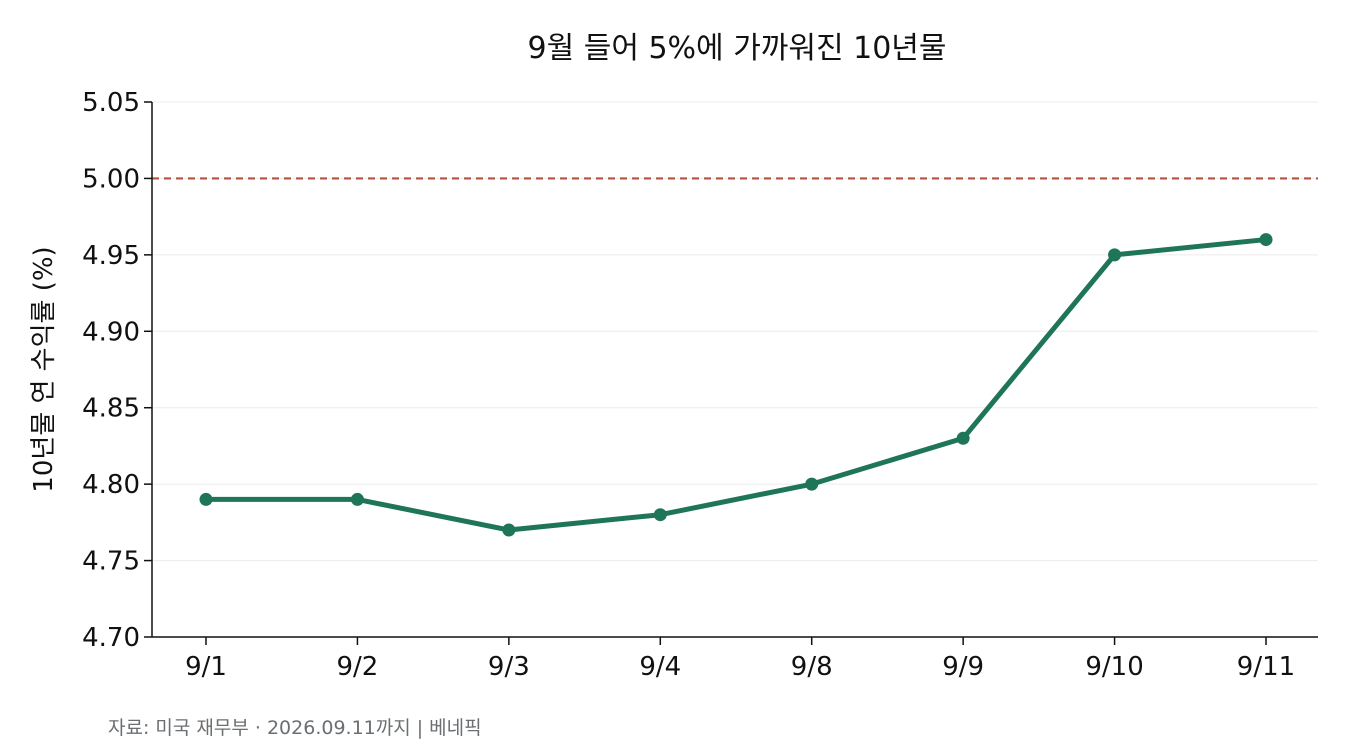 The image size is (1350, 750). I want to click on x-tick-label: 9/10, so click(1114, 667).